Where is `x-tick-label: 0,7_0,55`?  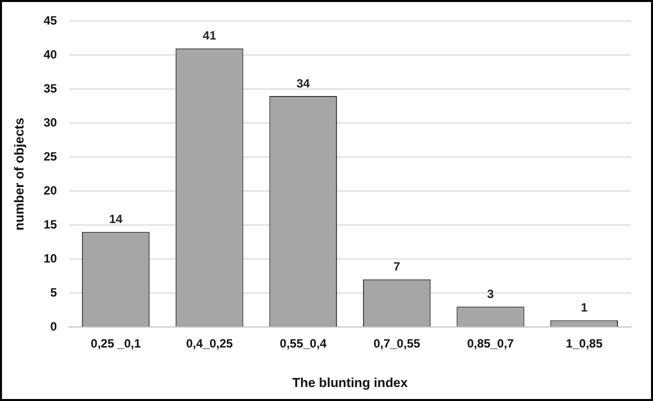 x-tick-label: 0,7_0,55 is located at coordinates (396, 343).